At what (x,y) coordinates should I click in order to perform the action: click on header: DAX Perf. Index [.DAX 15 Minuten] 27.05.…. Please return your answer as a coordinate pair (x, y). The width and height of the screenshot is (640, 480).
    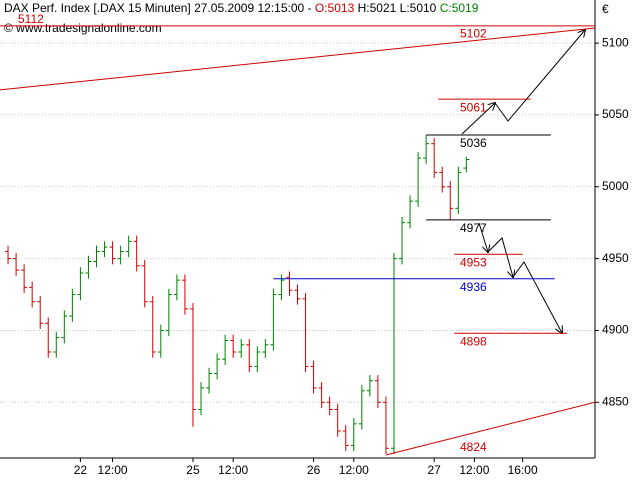
    Looking at the image, I should click on (241, 8).